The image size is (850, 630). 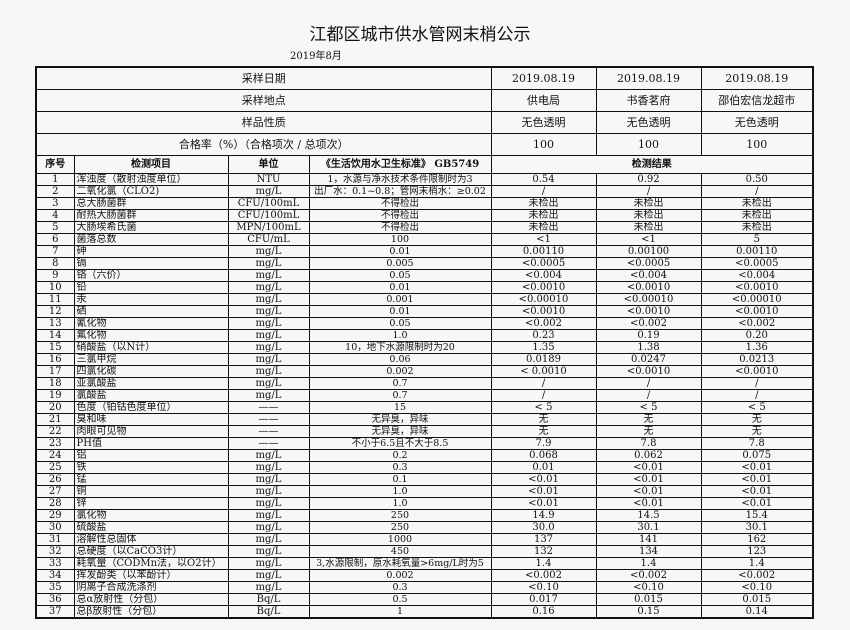 What do you see at coordinates (55, 599) in the screenshot?
I see `row-no: 36` at bounding box center [55, 599].